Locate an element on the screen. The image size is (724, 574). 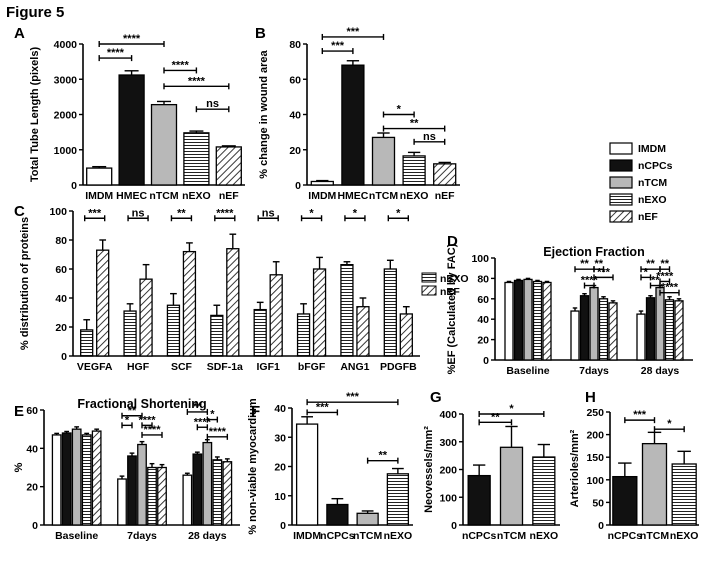
x-tick-label: 7days is located at coordinates (142, 536).